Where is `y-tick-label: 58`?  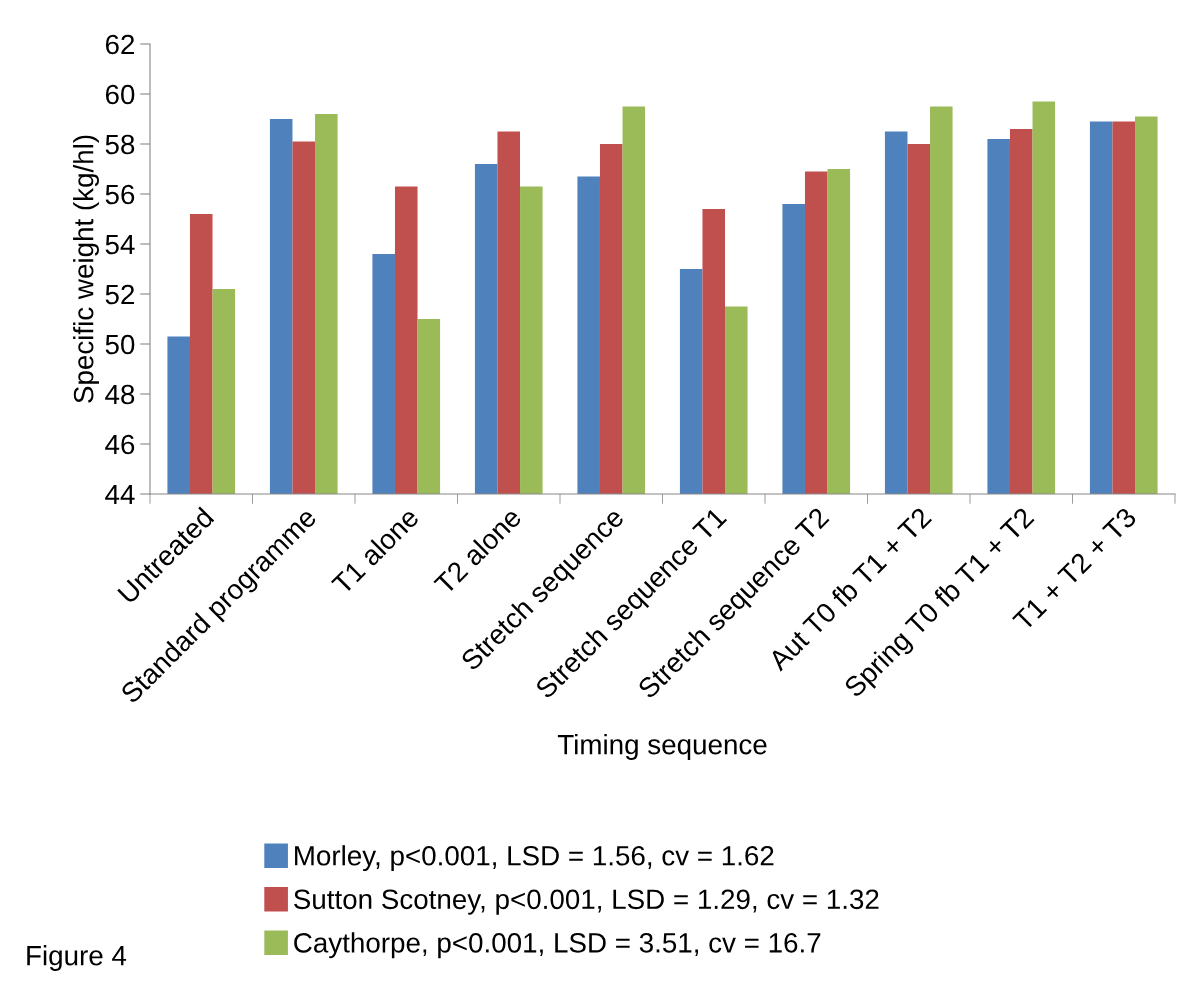 y-tick-label: 58 is located at coordinates (120, 144).